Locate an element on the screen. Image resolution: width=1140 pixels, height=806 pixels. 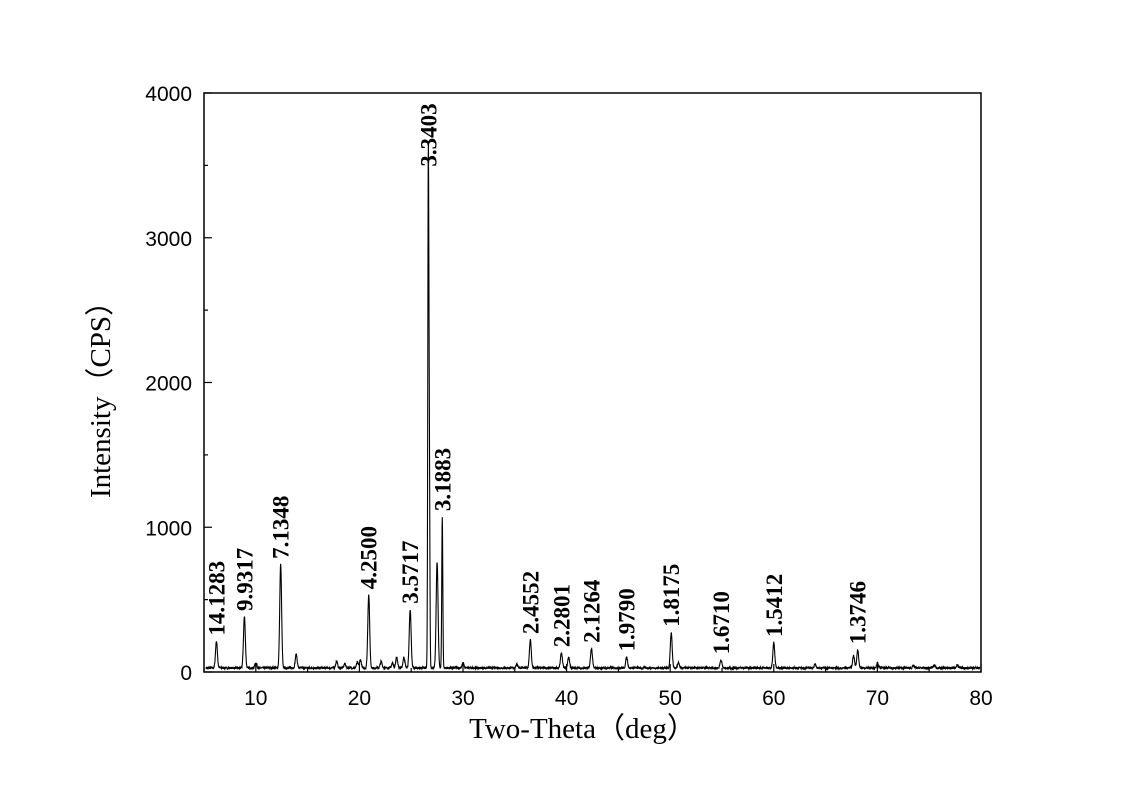
peak-label: 1.3746 is located at coordinates (858, 612).